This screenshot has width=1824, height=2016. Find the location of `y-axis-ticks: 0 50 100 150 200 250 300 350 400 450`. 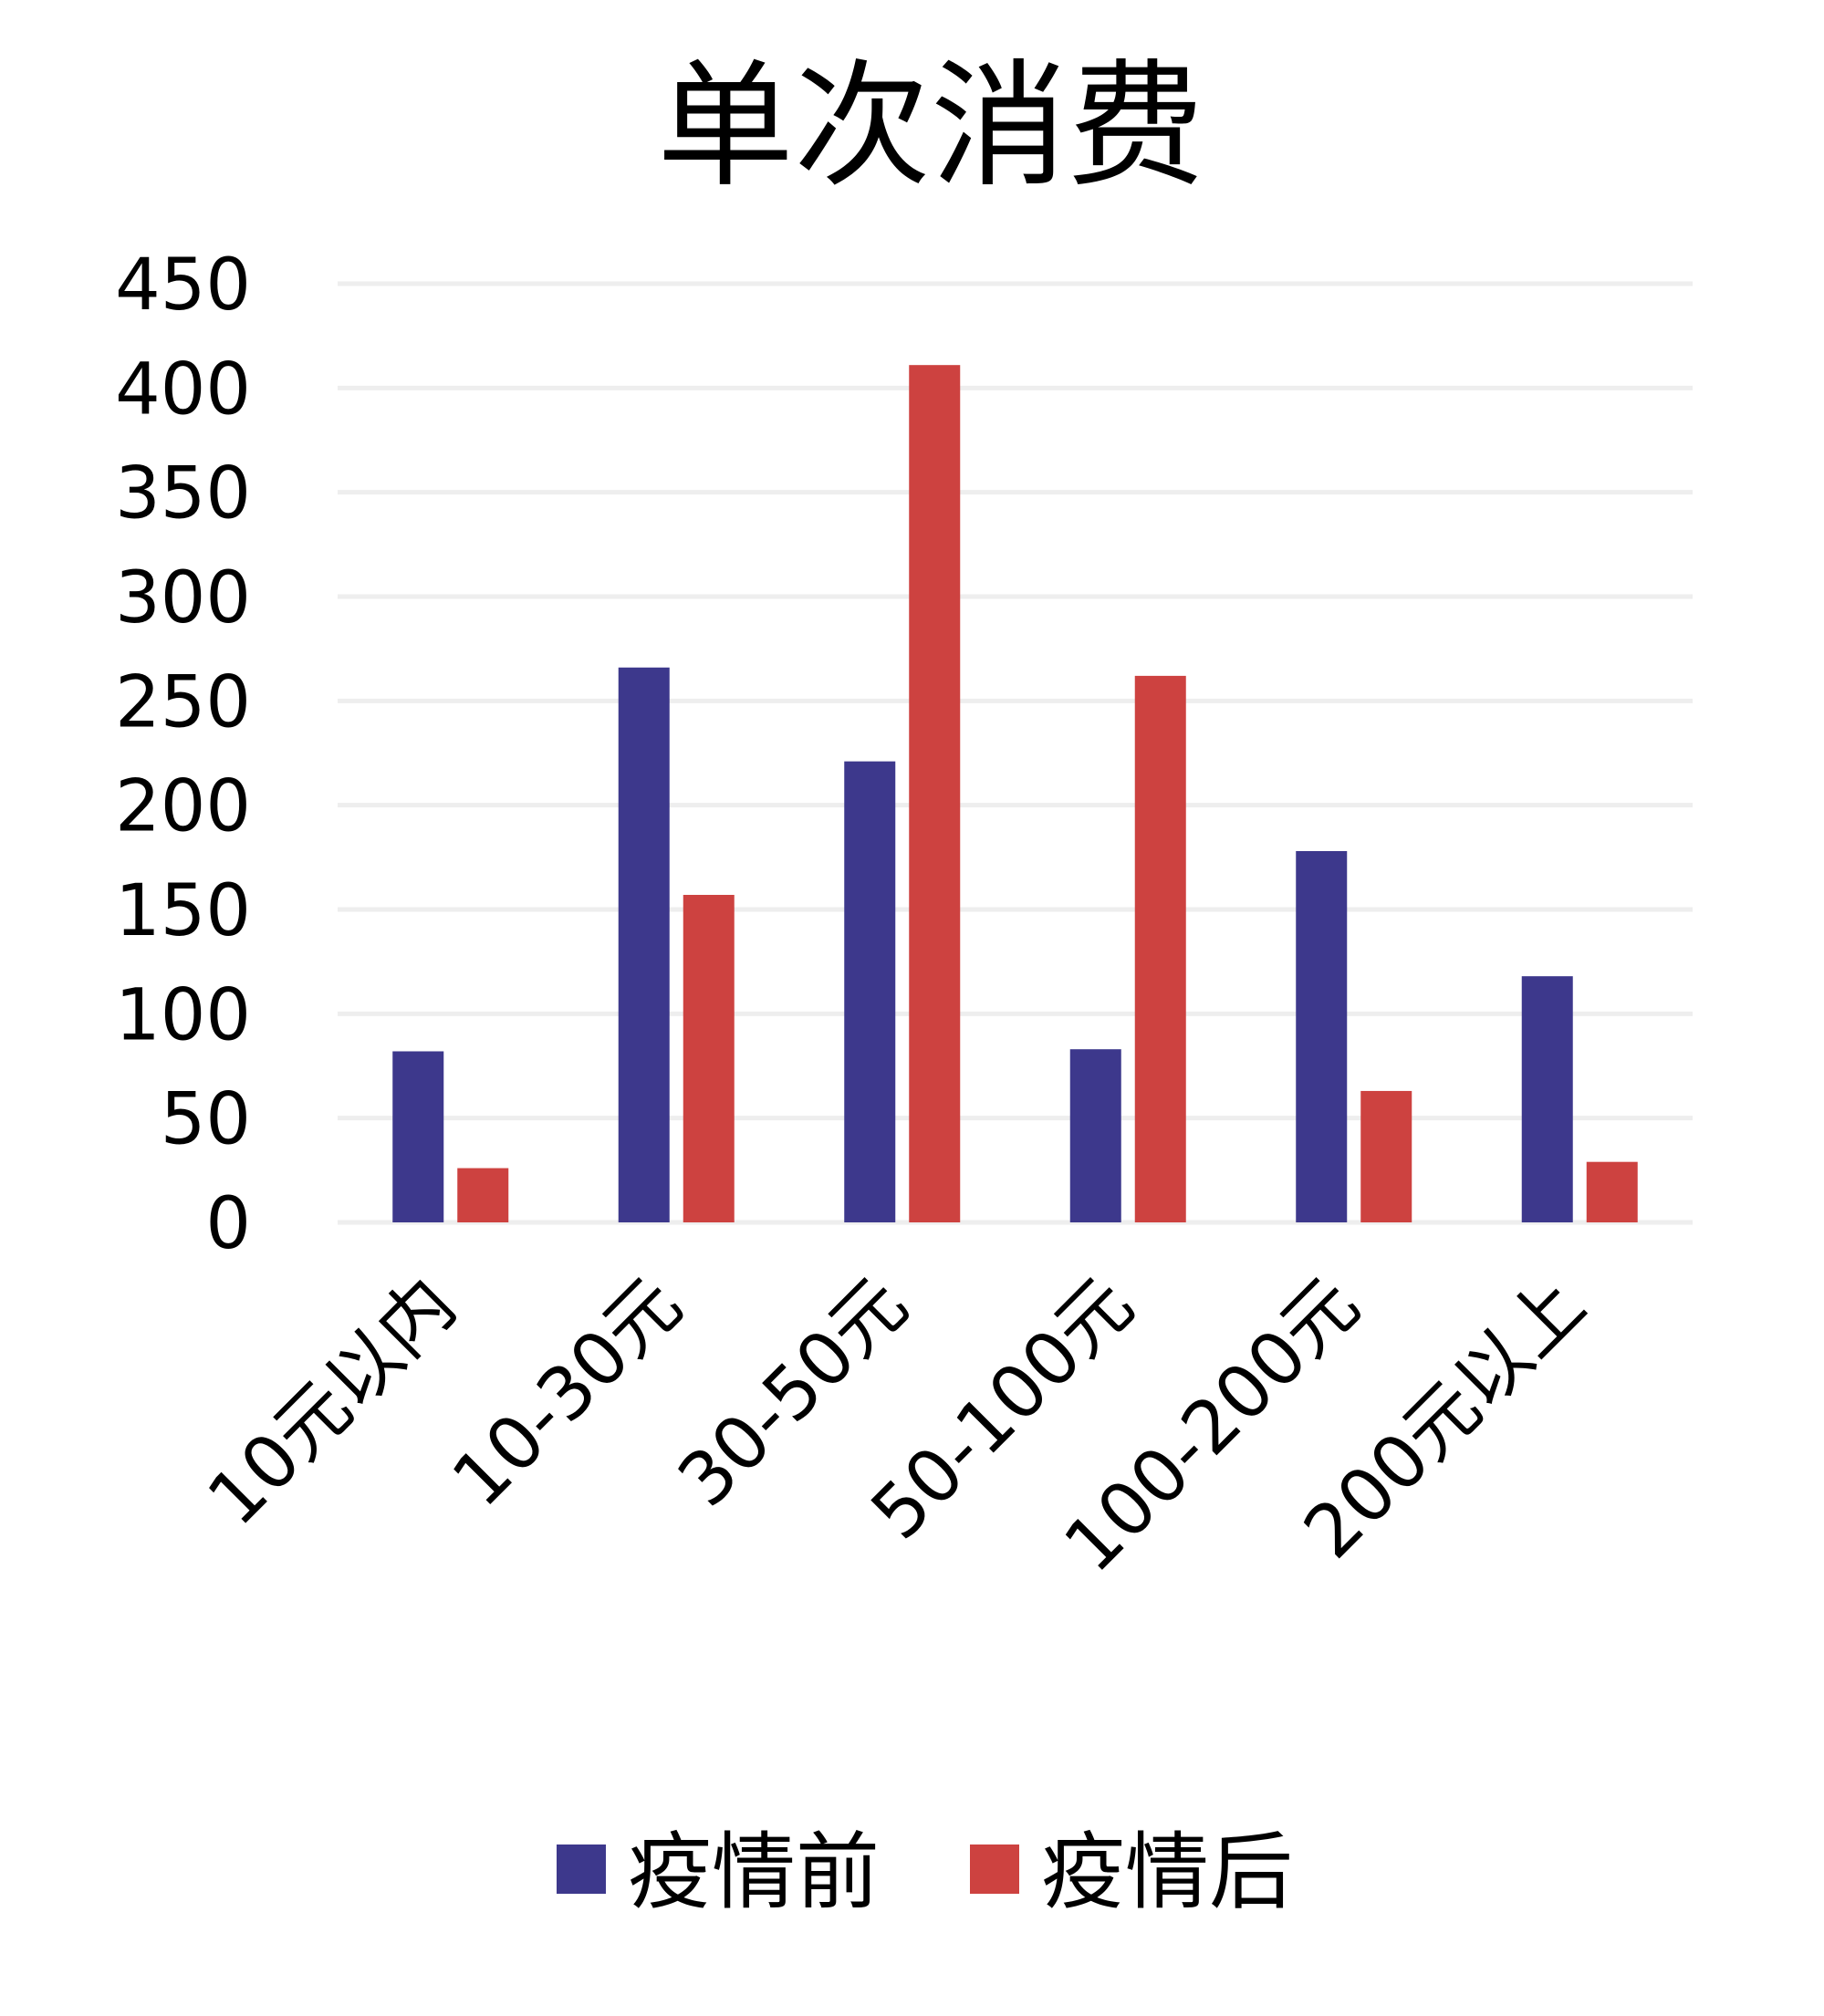

y-axis-ticks: 0 50 100 150 200 250 300 350 400 450 is located at coordinates (183, 754).